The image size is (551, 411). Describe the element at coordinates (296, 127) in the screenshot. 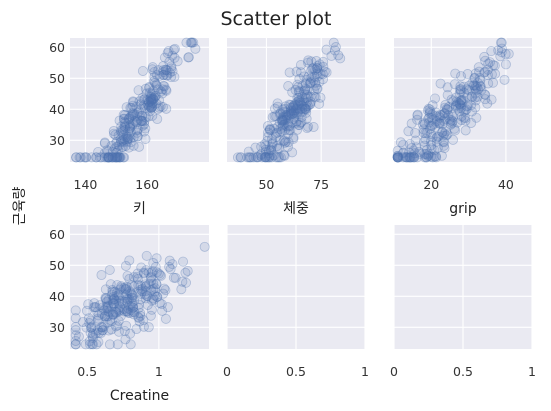

I see `panel-weight: 50 75 체중` at that location.